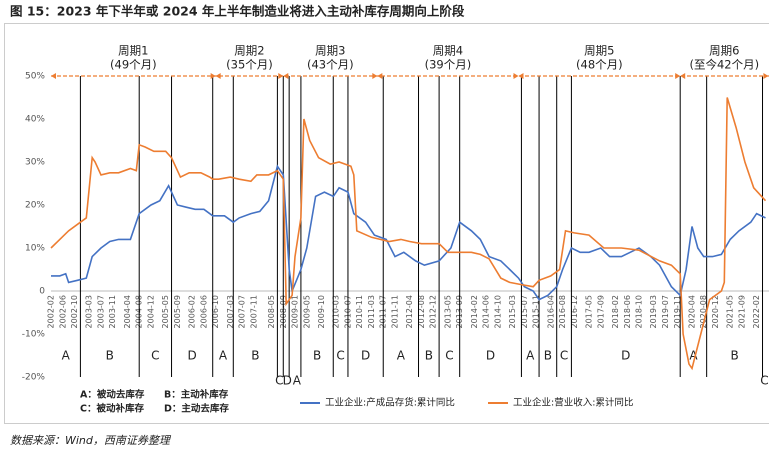 The width and height of the screenshot is (769, 460). I want to click on x-tick-label: 2018-10, so click(639, 311).